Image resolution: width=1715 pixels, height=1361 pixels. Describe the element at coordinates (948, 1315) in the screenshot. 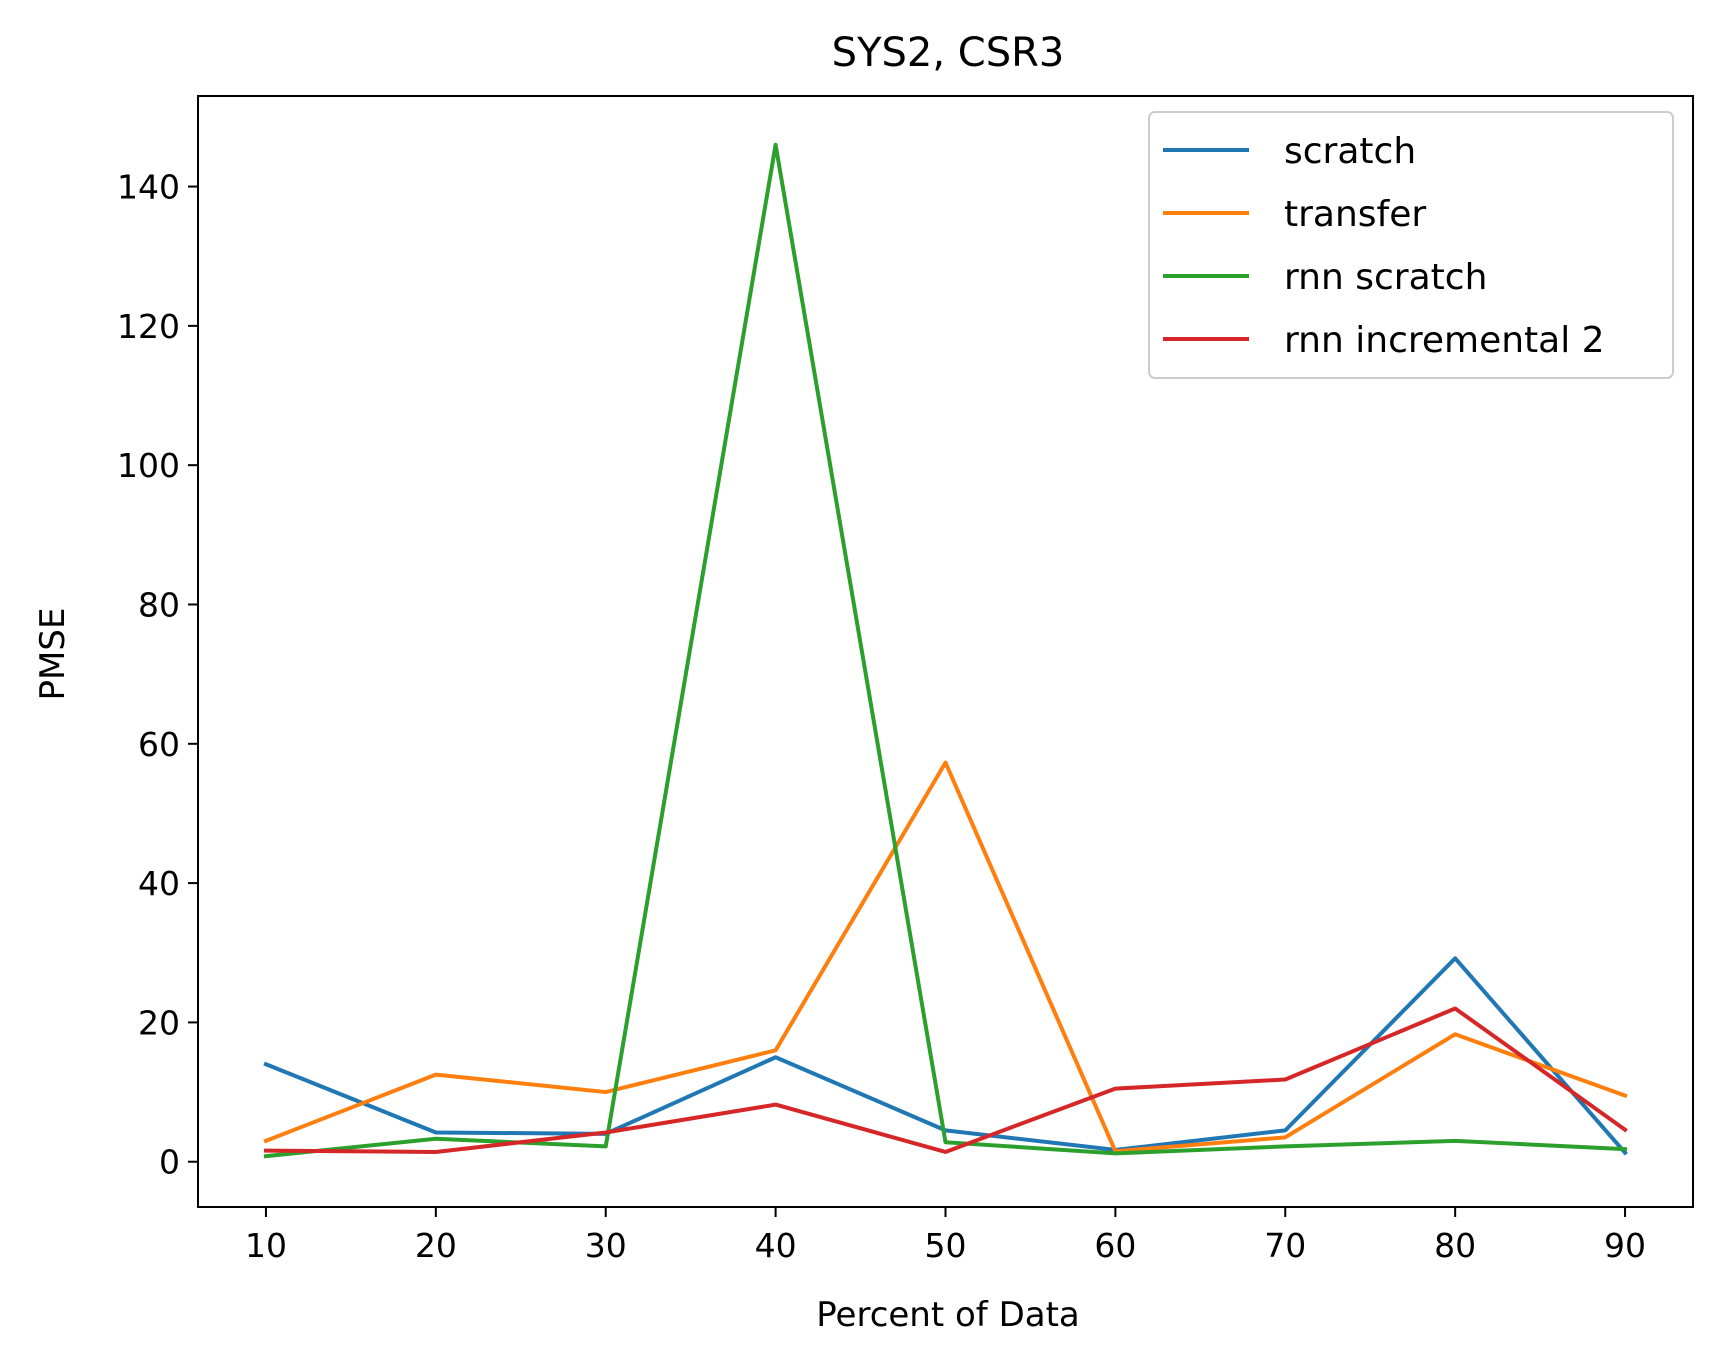

I see `x-axis-label: Percent of Data` at that location.